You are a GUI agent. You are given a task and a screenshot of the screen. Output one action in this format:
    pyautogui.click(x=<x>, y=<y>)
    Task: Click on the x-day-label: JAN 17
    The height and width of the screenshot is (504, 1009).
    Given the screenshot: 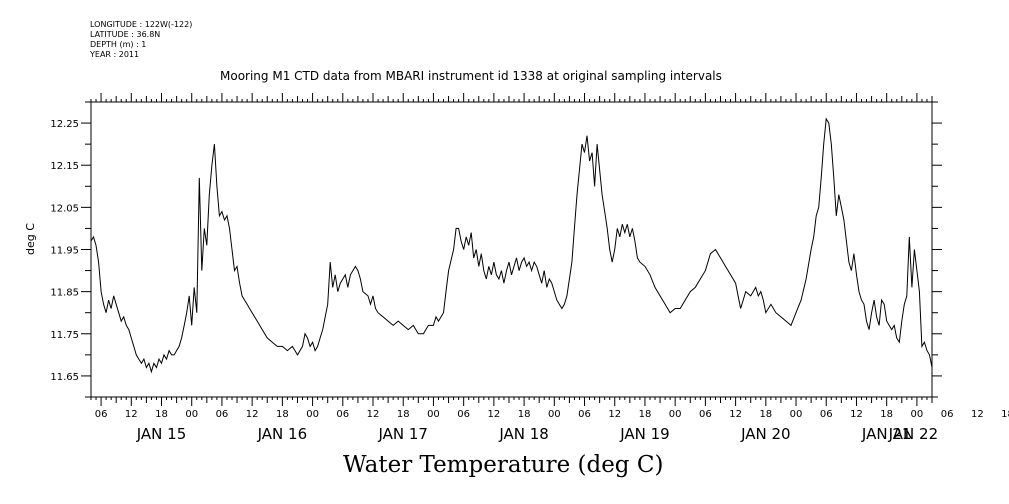 What is the action you would take?
    pyautogui.click(x=402, y=434)
    